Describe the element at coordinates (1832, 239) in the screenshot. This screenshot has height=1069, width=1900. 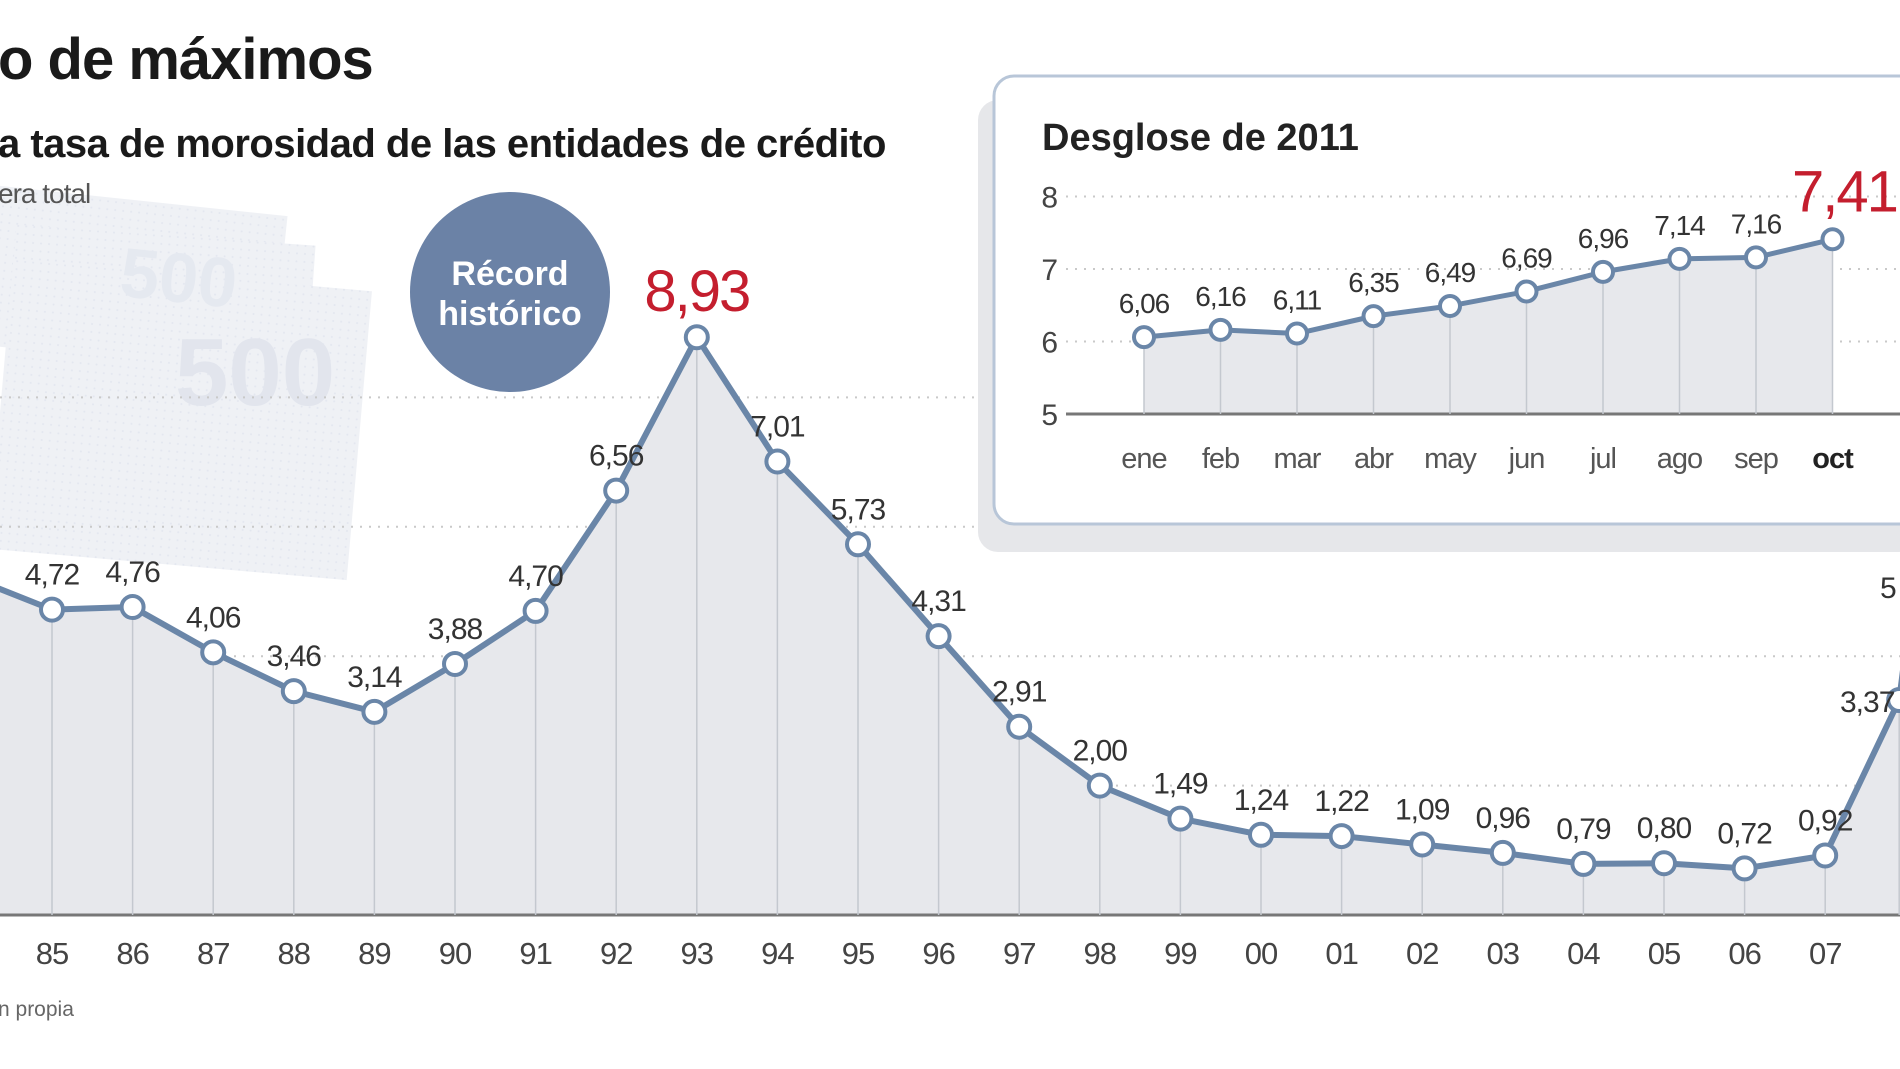
I see `inset-point-oct` at that location.